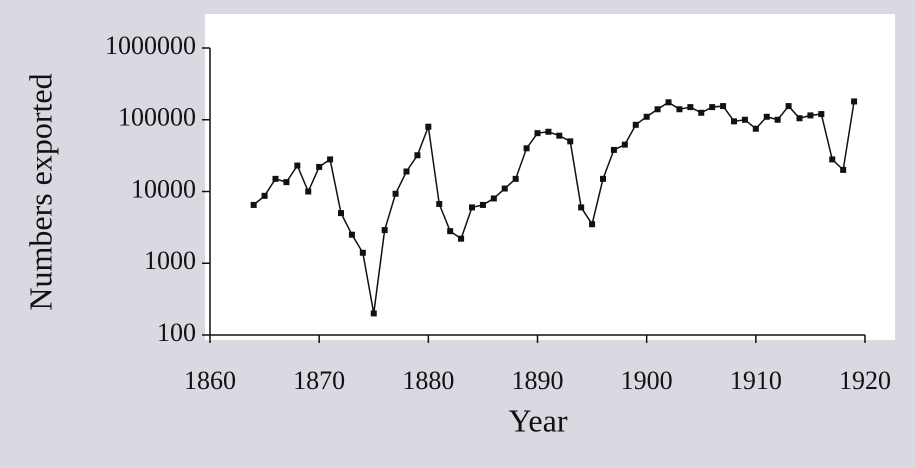 The height and width of the screenshot is (468, 915). What do you see at coordinates (163, 188) in the screenshot?
I see `y-tick-label: 10000` at bounding box center [163, 188].